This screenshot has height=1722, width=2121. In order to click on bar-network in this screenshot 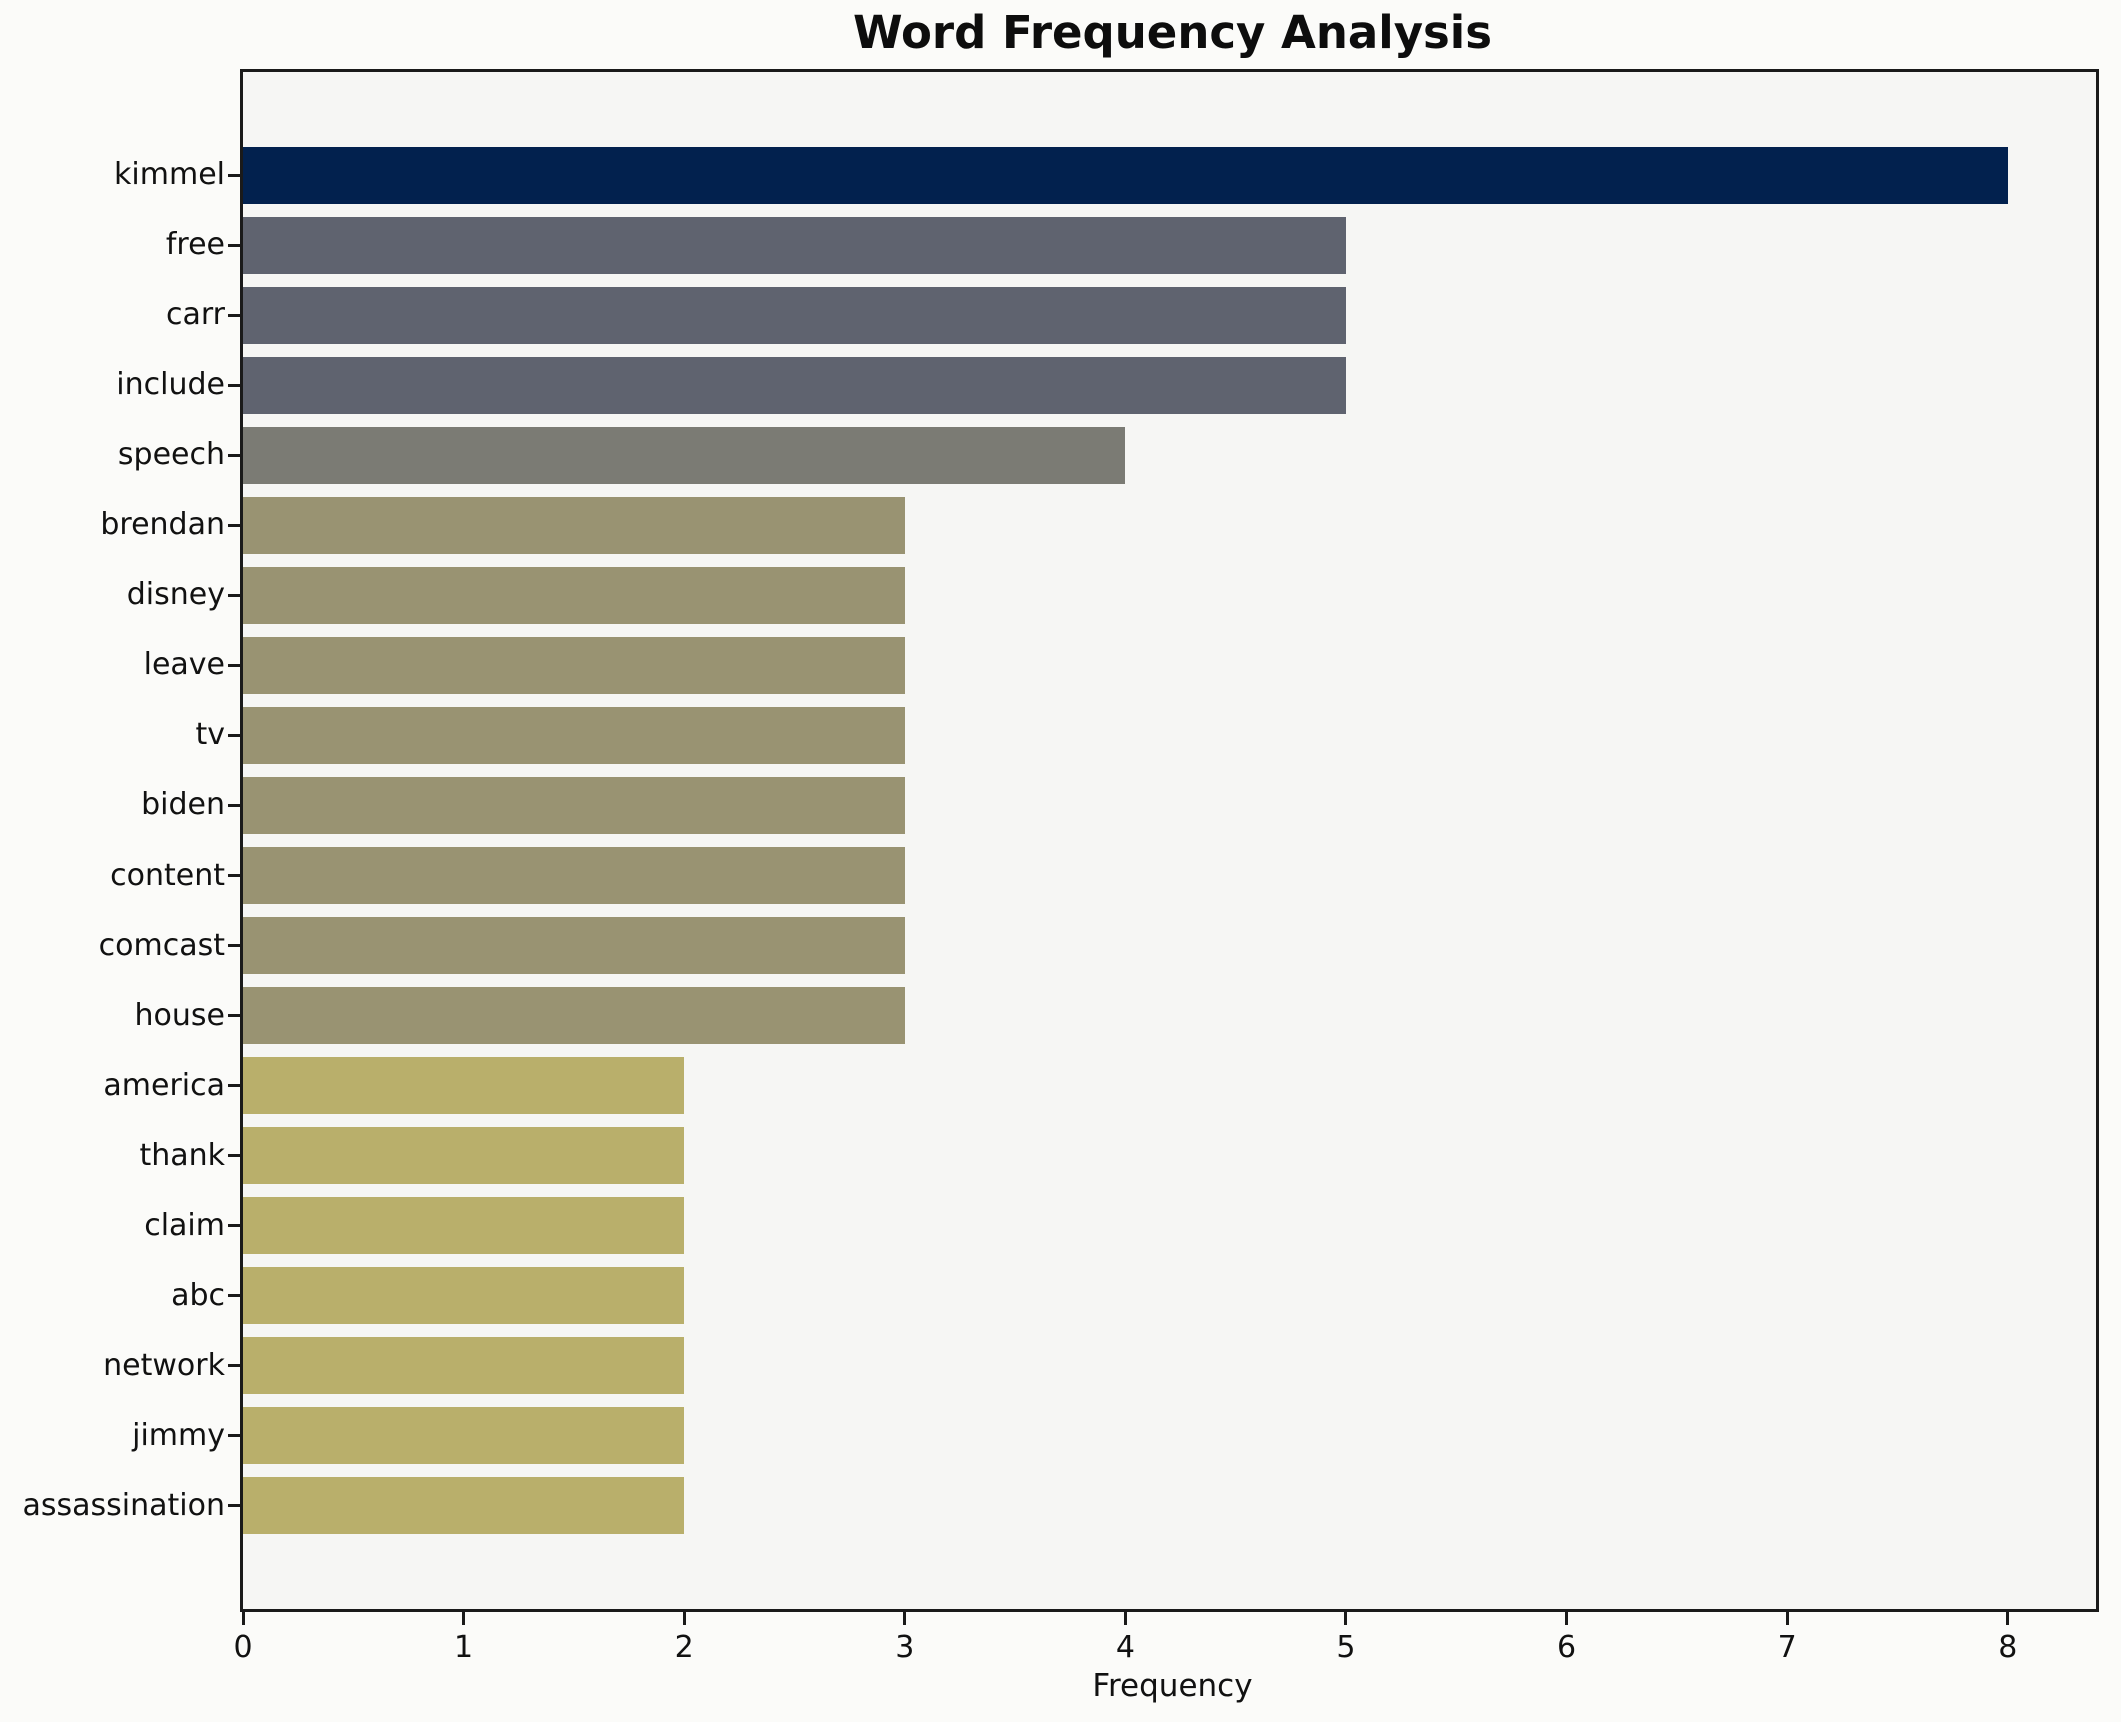, I will do `click(464, 1366)`.